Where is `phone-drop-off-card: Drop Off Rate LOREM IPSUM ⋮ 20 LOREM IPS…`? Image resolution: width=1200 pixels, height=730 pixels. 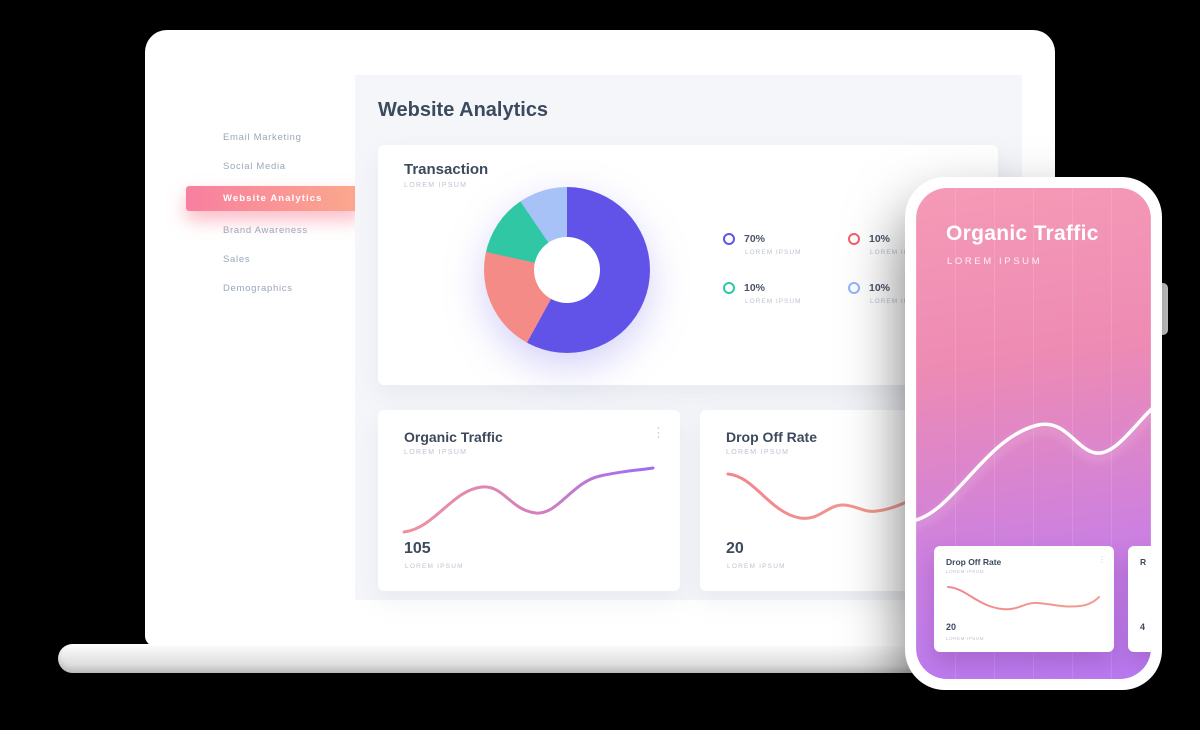
phone-drop-off-card: Drop Off Rate LOREM IPSUM ⋮ 20 LOREM IPS… is located at coordinates (1024, 599).